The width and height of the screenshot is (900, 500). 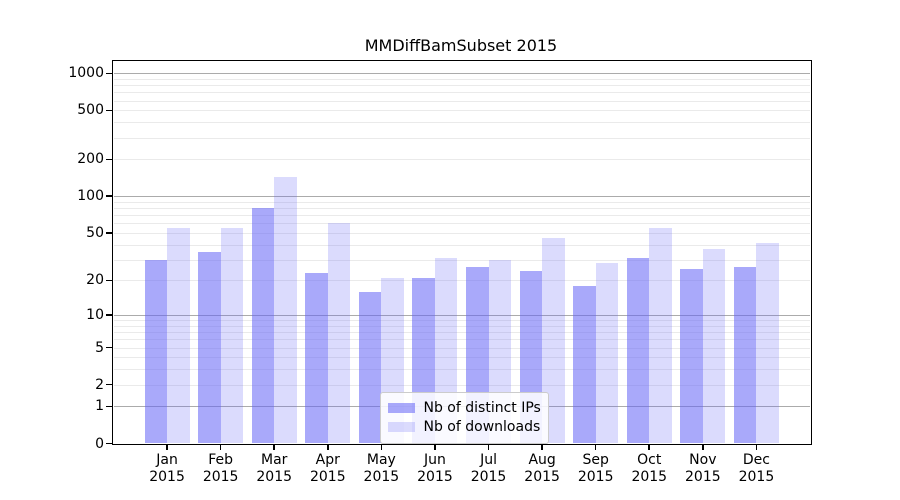 I want to click on x-tick-label-jan: Jan 2015, so click(x=167, y=468).